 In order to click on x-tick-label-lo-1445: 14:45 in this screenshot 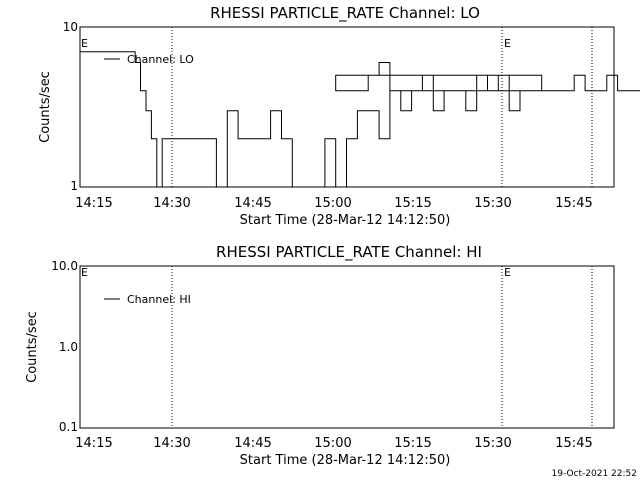, I will do `click(252, 203)`.